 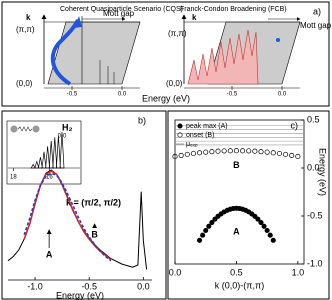 What do you see at coordinates (315, 263) in the screenshot?
I see `y-tick-label: -1.0` at bounding box center [315, 263].